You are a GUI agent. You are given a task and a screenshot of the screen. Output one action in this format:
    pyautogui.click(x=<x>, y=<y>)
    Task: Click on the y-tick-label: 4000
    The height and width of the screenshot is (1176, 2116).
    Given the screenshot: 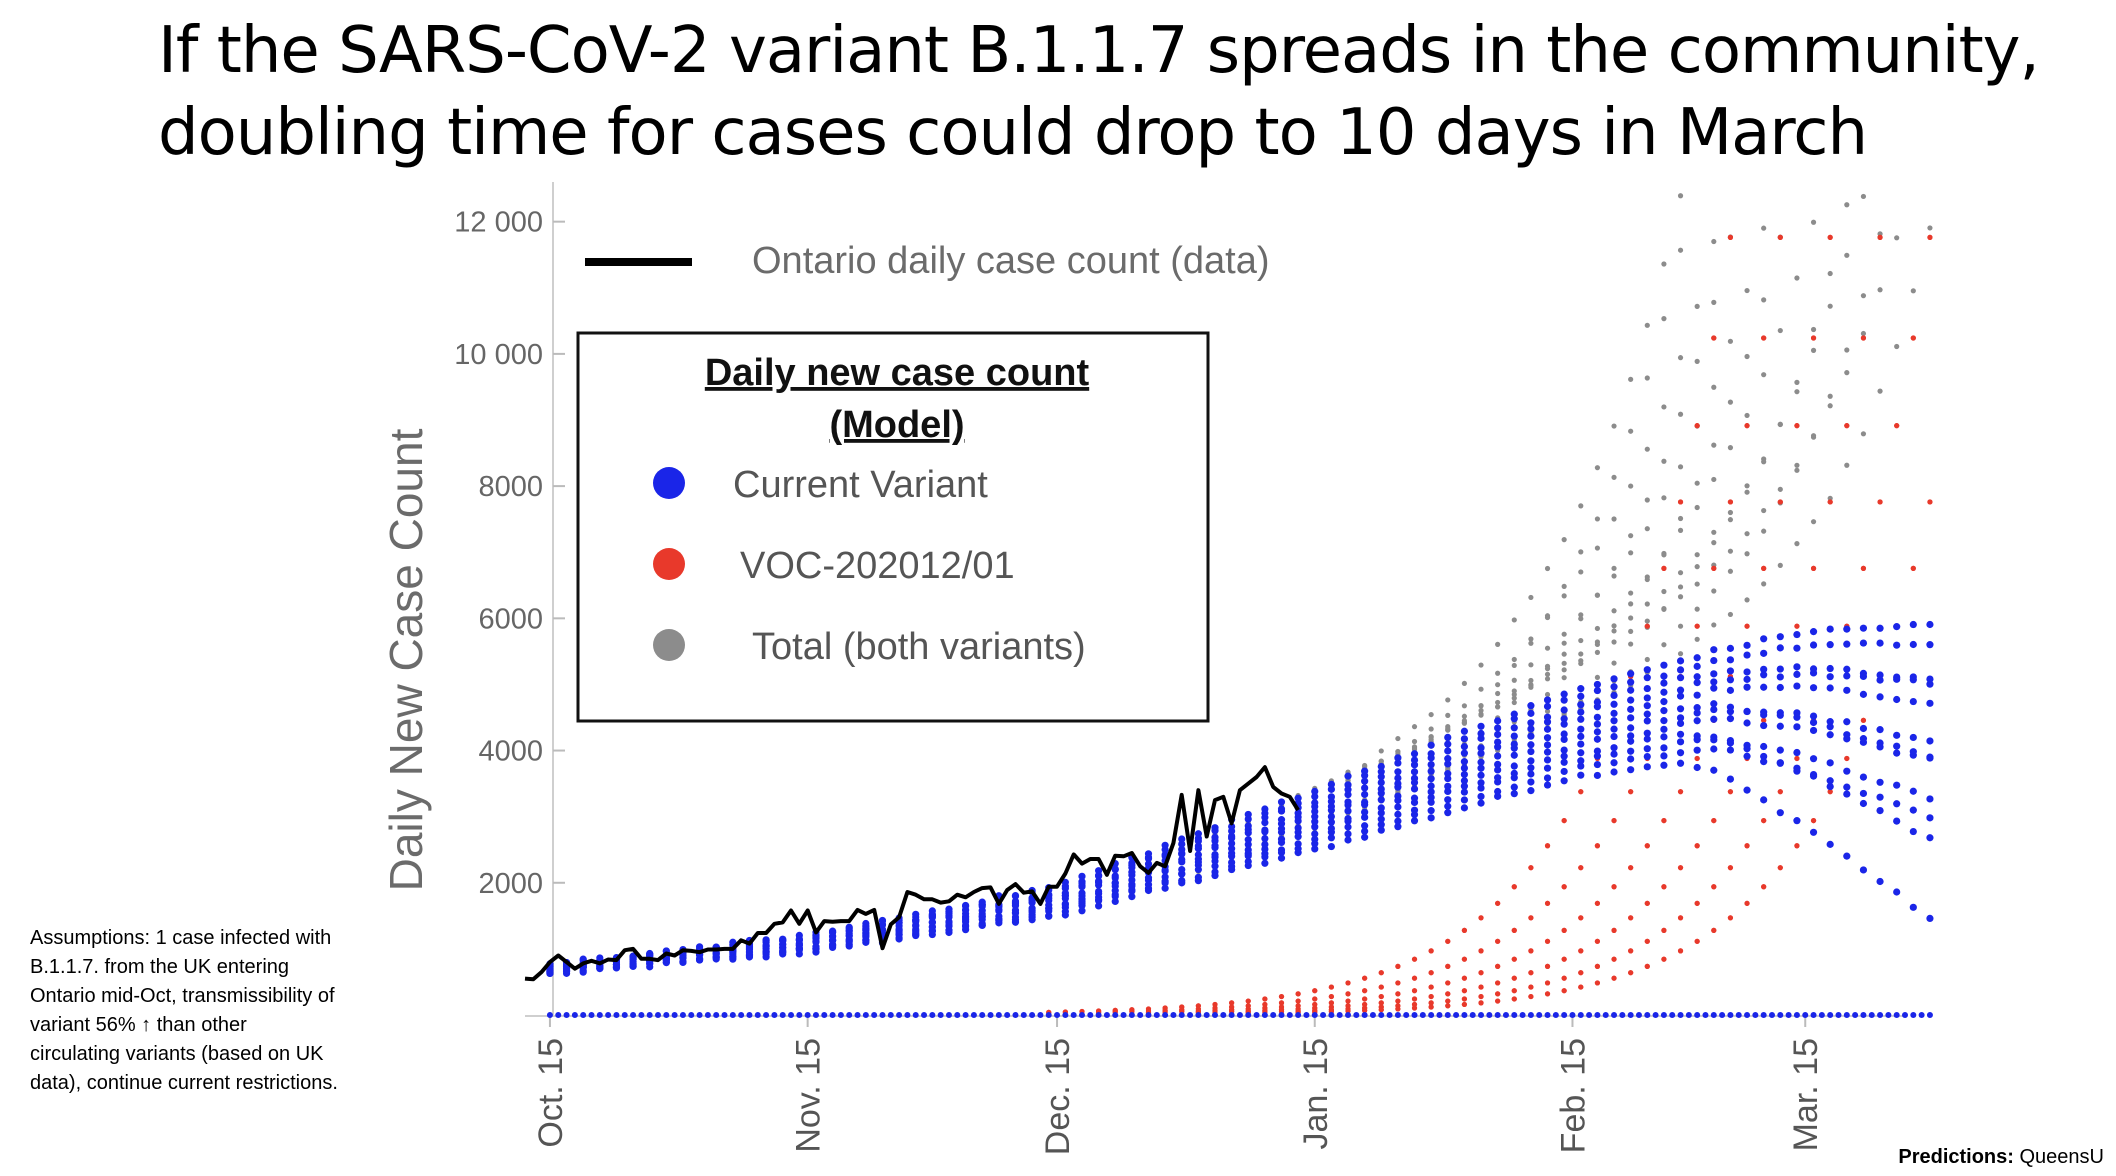 What is the action you would take?
    pyautogui.click(x=510, y=752)
    